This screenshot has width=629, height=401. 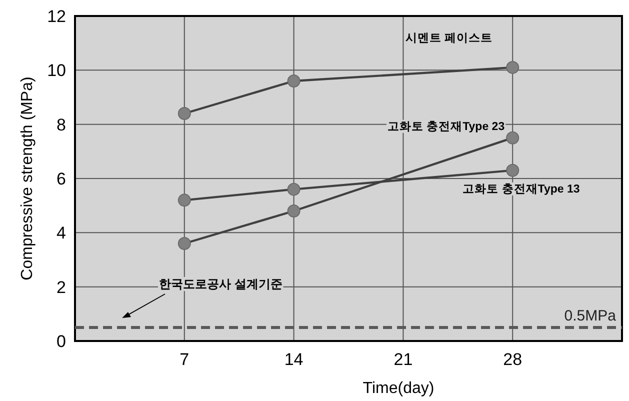 I want to click on y-axis-title: Compressive strength (MPa), so click(x=27, y=178).